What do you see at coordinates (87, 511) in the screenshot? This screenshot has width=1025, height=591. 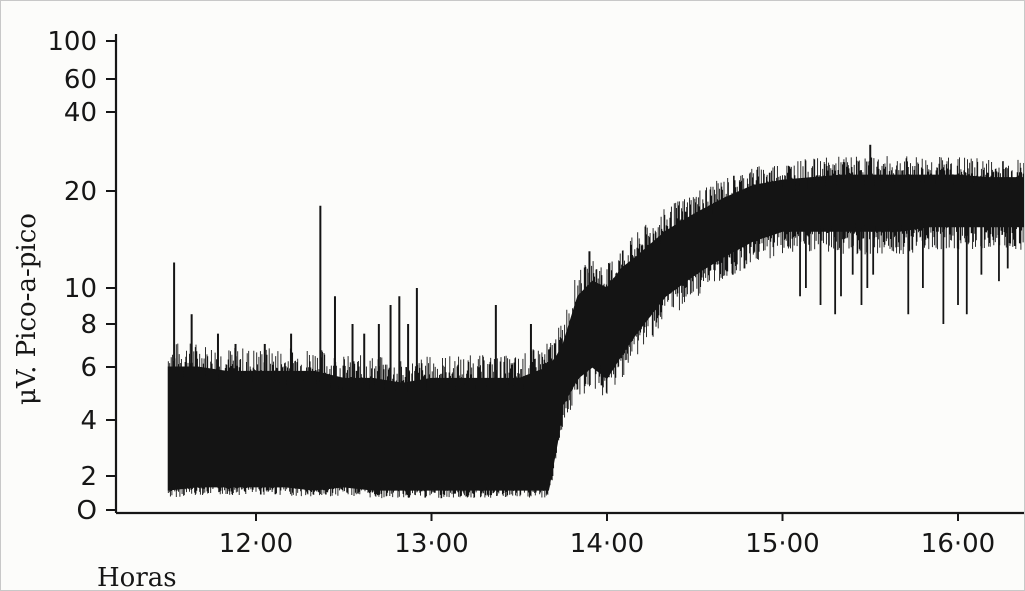 I see `y-tick-label: O` at bounding box center [87, 511].